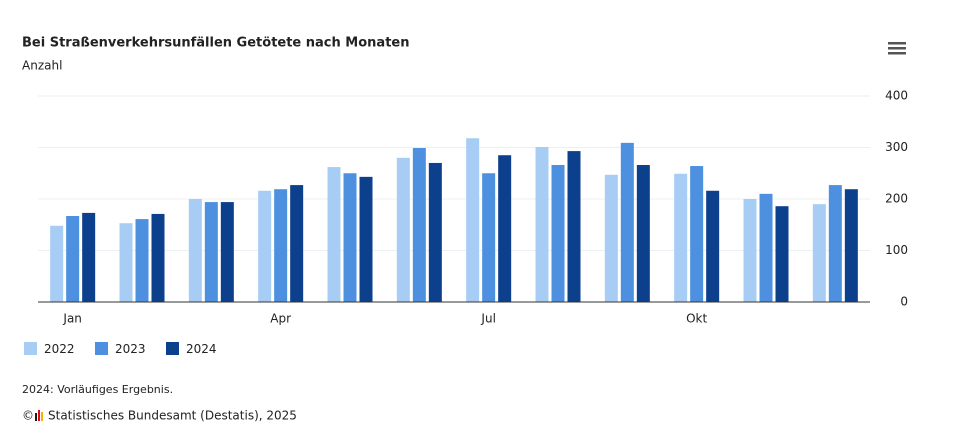 The width and height of the screenshot is (956, 433). I want to click on menu-button, so click(897, 48).